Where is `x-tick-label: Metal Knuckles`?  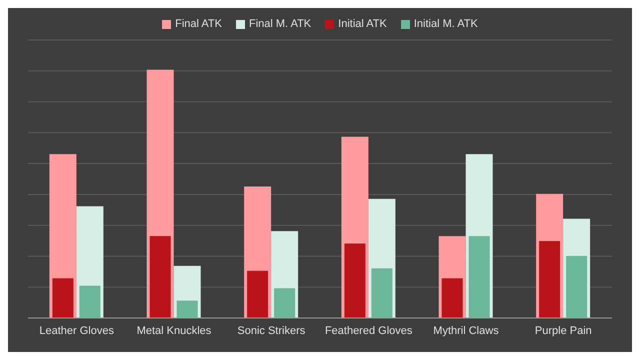
x-tick-label: Metal Knuckles is located at coordinates (174, 330).